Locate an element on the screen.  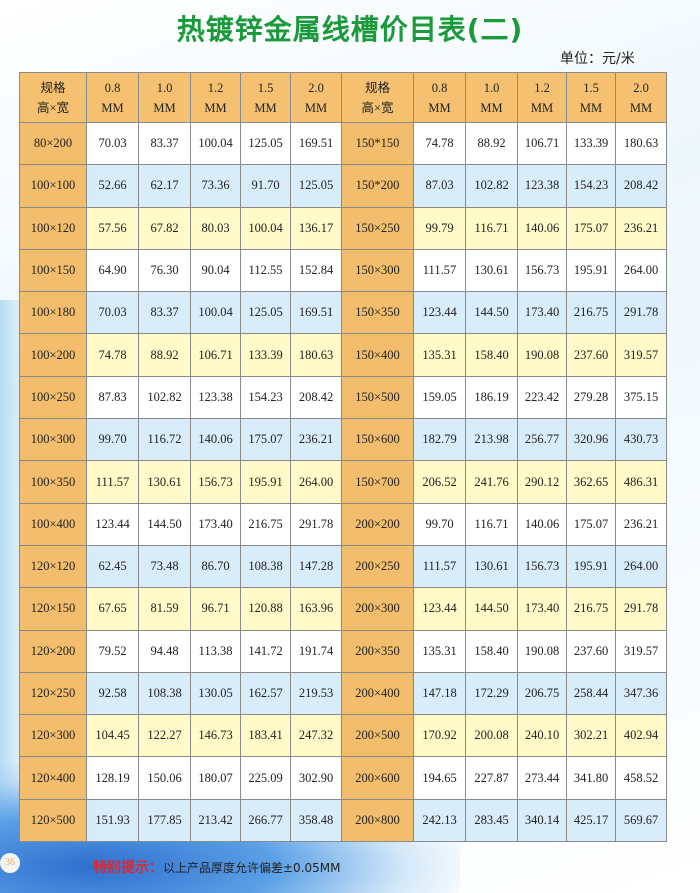
footnote-text: 以上产品厚度允许偏差±0.05MM is located at coordinates (252, 868).